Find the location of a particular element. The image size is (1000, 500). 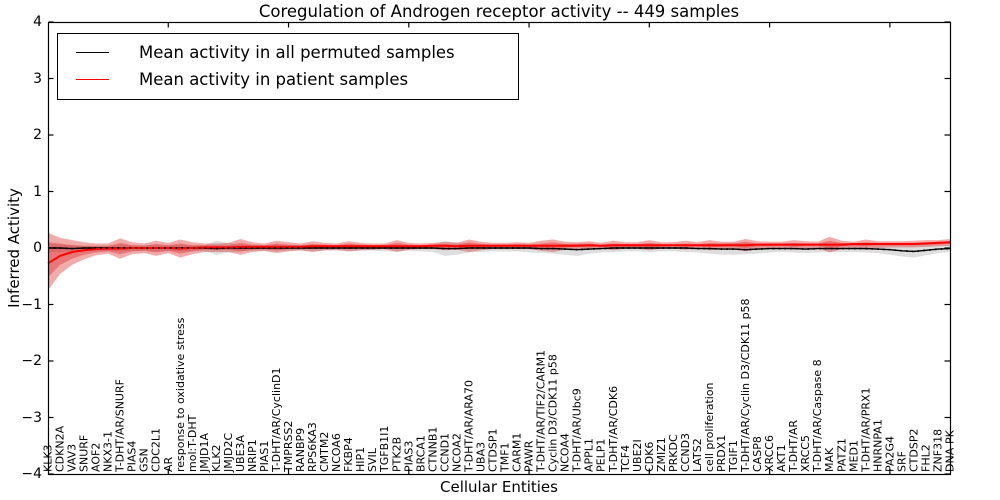

x-category-label: T-DHT/AR/TIF2/CARM1 is located at coordinates (541, 410).